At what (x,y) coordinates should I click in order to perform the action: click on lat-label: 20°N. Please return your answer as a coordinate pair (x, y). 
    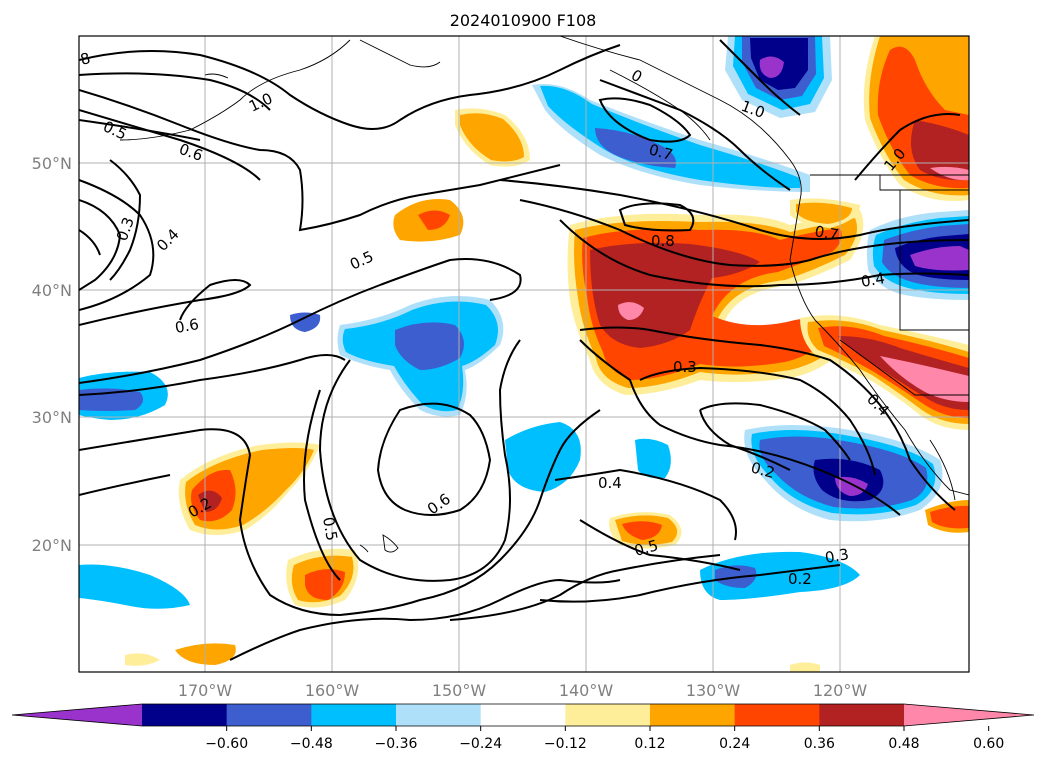
    Looking at the image, I should click on (52, 545).